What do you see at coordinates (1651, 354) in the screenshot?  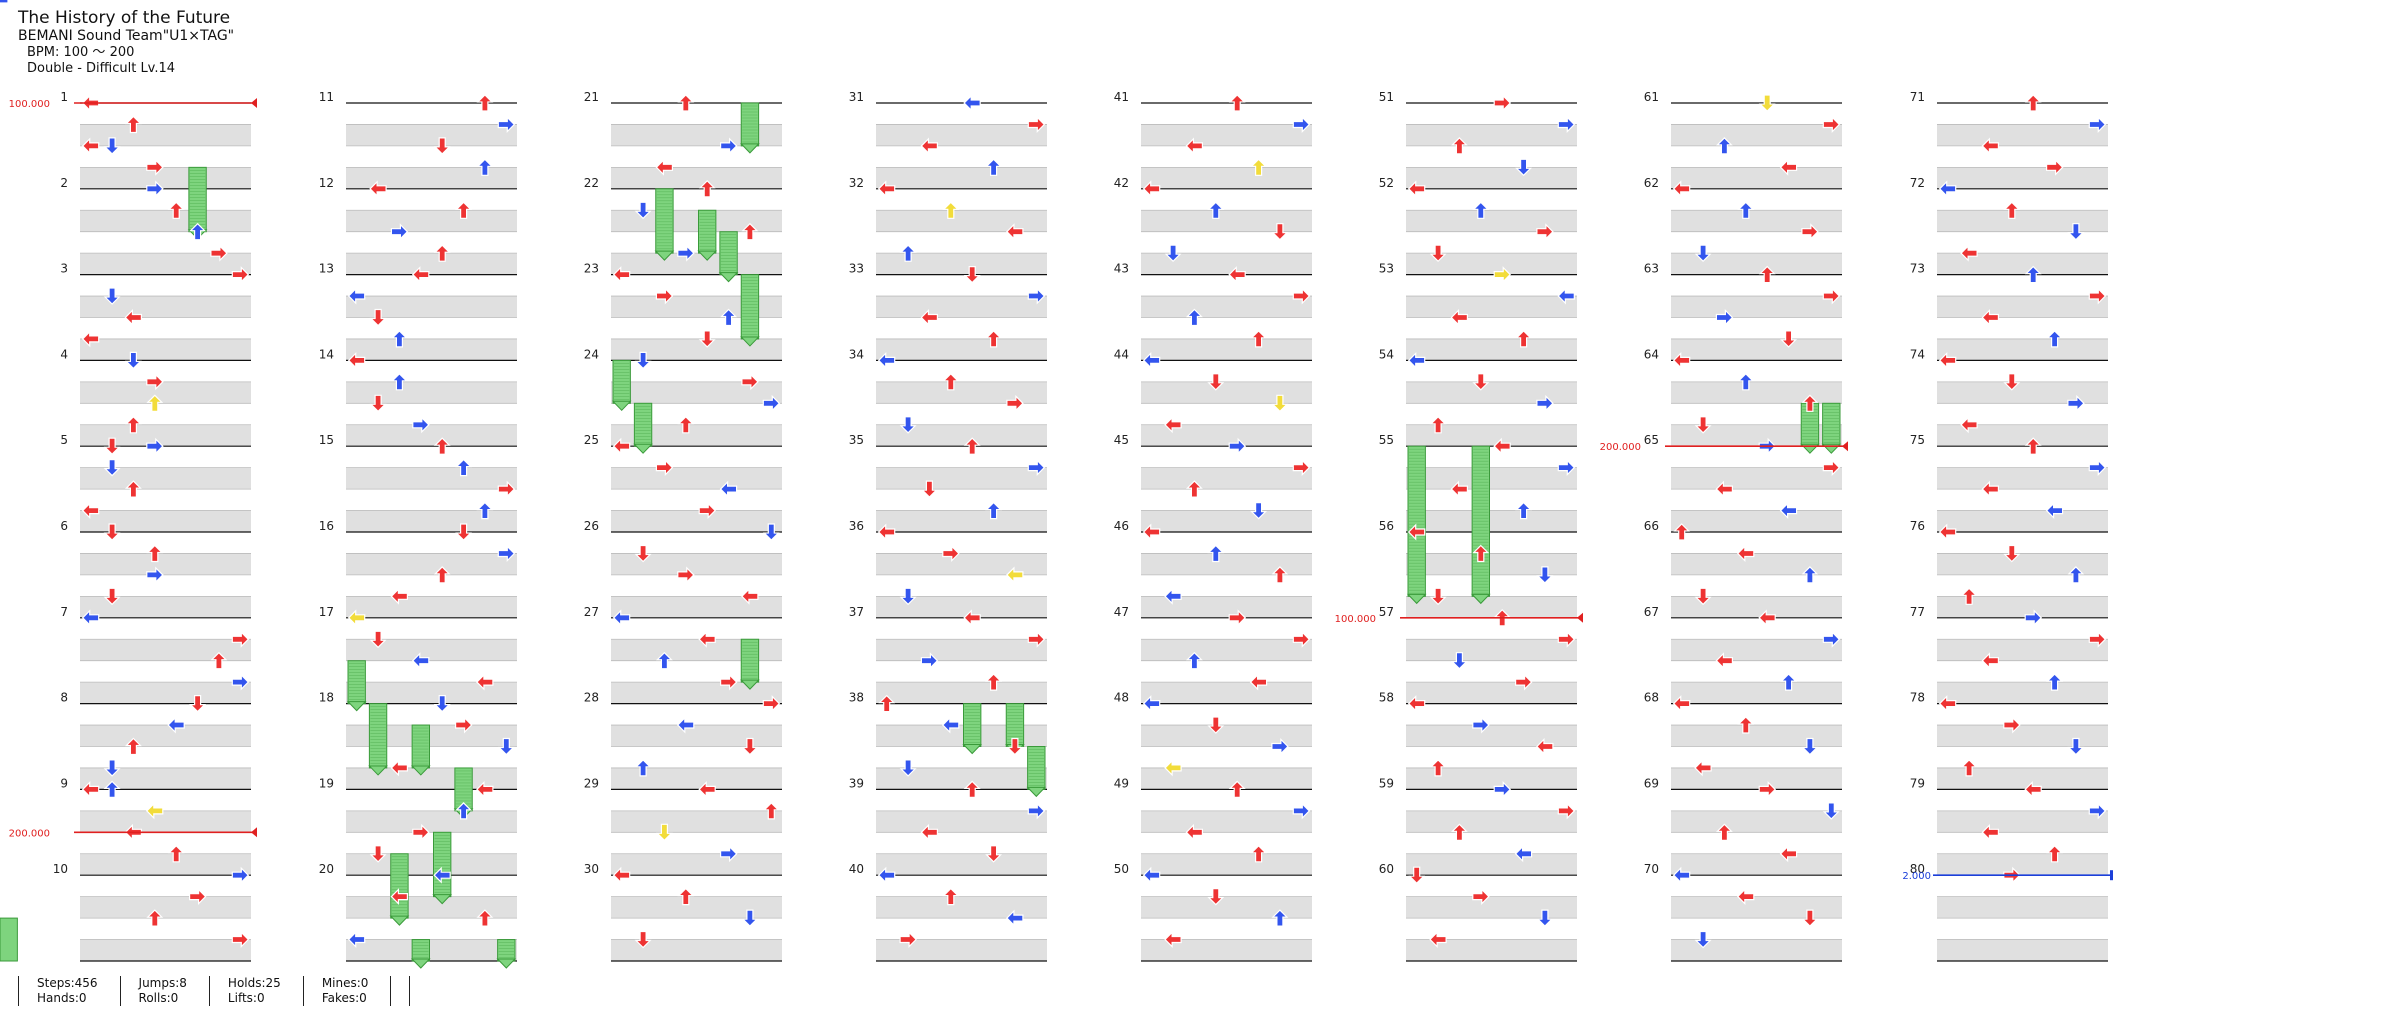 I see `measure-number: 64` at bounding box center [1651, 354].